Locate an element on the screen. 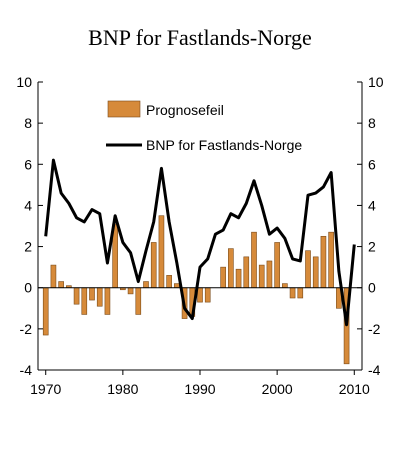 The image size is (400, 450). bar-1994 is located at coordinates (231, 268).